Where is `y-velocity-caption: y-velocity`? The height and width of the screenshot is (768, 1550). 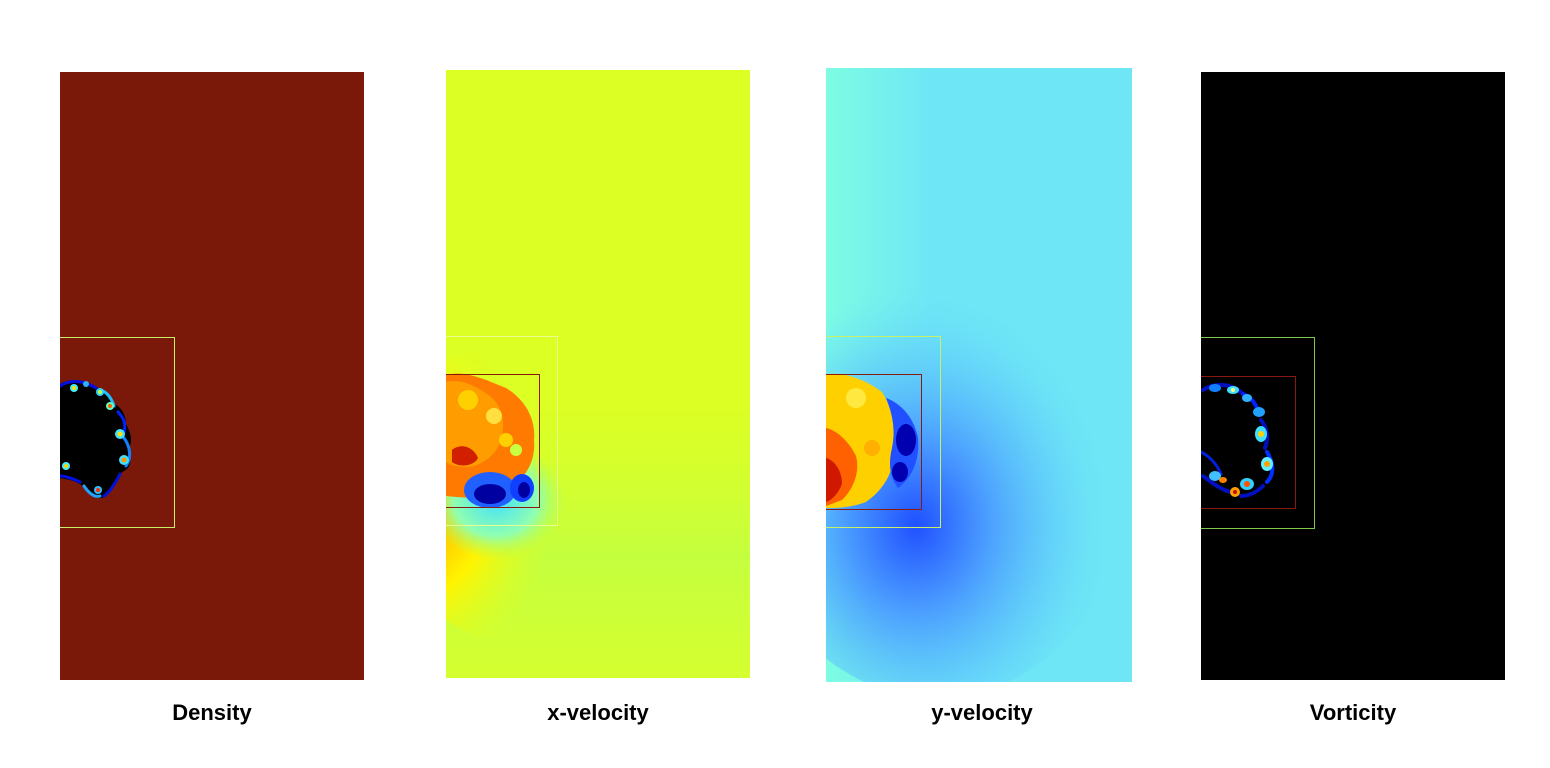 y-velocity-caption: y-velocity is located at coordinates (982, 712).